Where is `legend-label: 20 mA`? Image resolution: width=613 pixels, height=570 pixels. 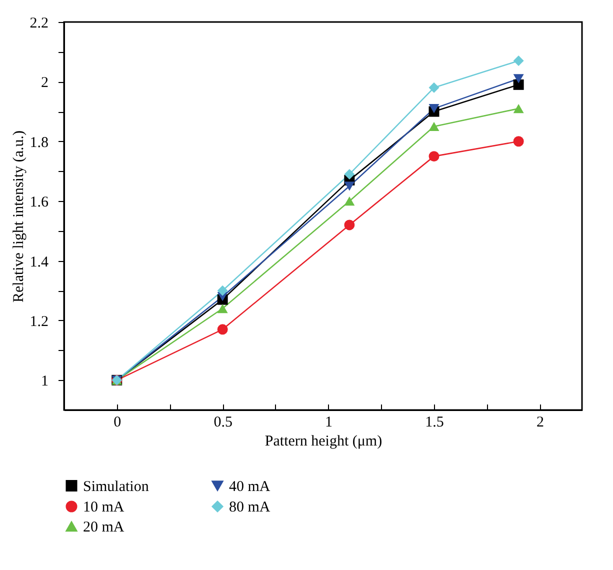 legend-label: 20 mA is located at coordinates (103, 528).